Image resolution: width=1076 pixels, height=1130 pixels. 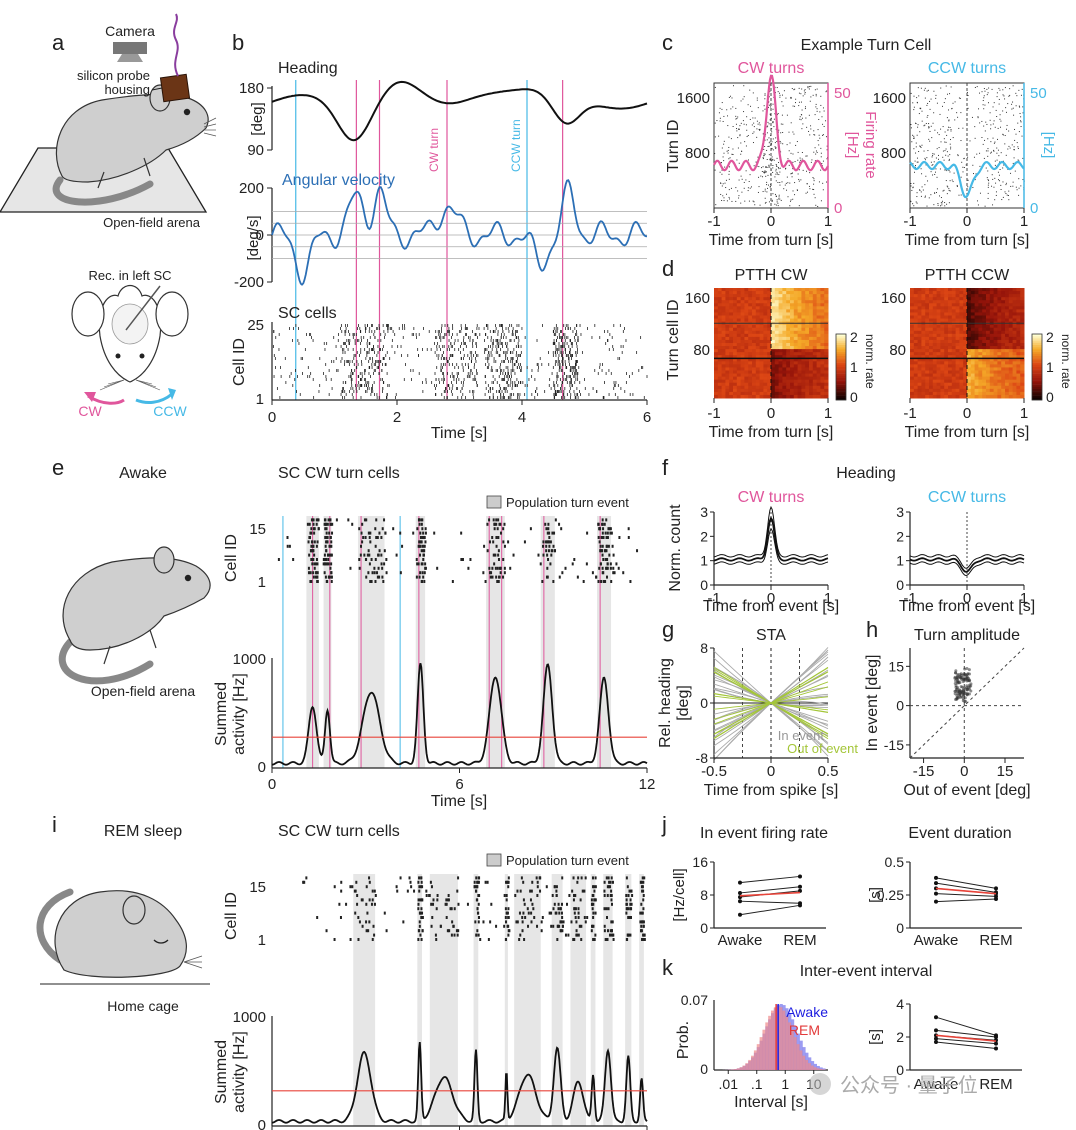 What do you see at coordinates (1038, 93) in the screenshot?
I see `rate-tick-label: 50` at bounding box center [1038, 93].